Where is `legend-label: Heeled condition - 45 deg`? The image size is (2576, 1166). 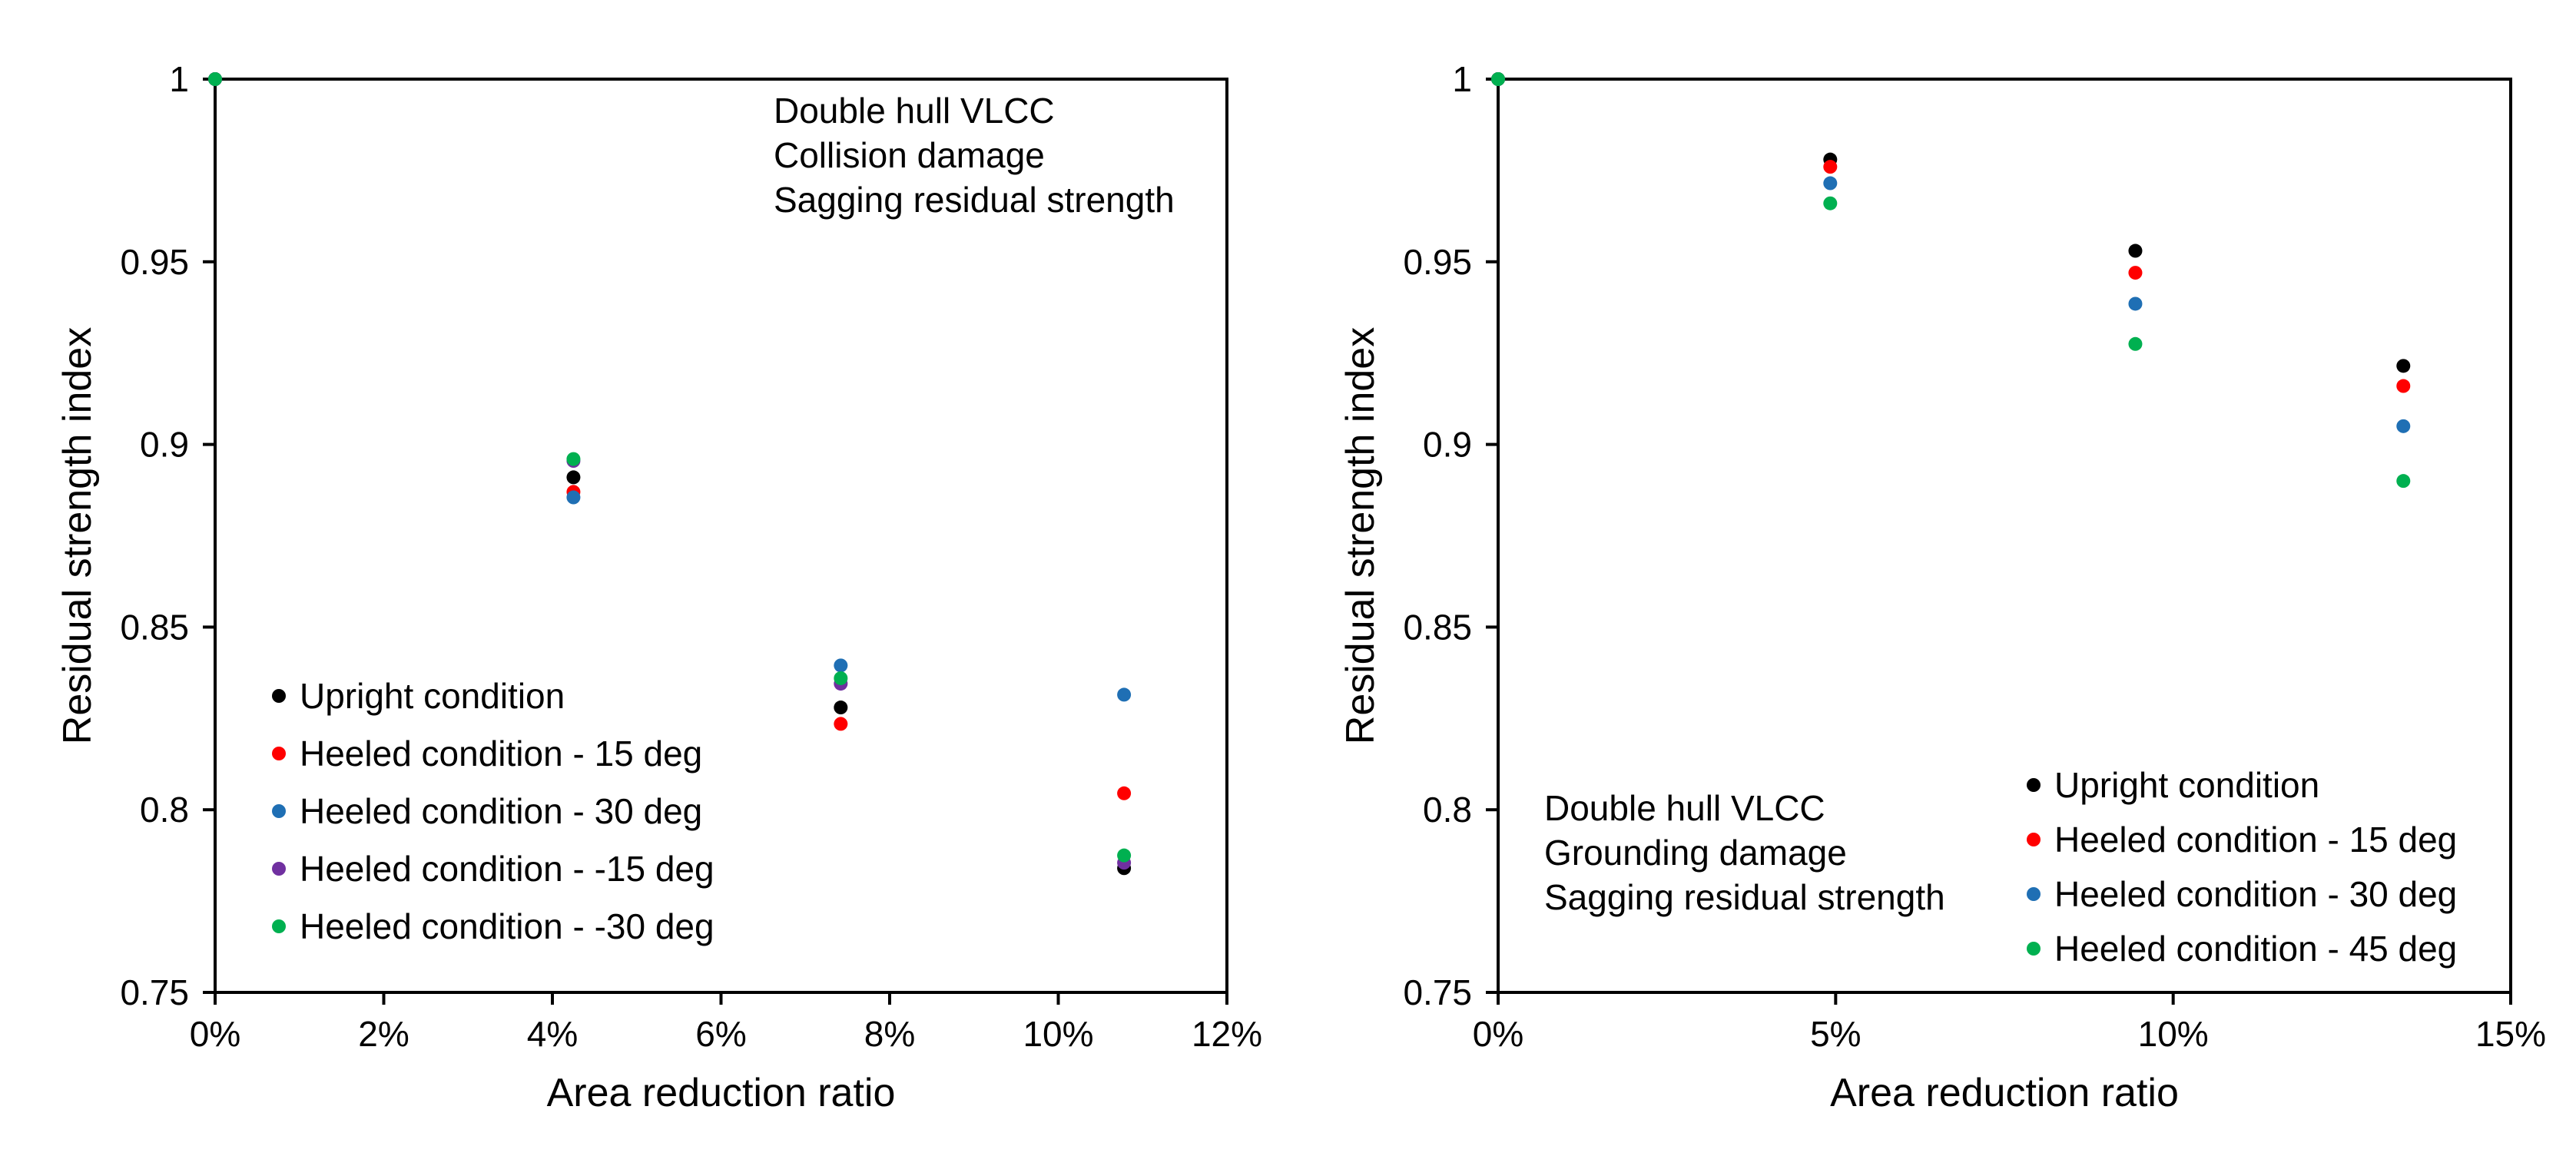
legend-label: Heeled condition - 45 deg is located at coordinates (2255, 949).